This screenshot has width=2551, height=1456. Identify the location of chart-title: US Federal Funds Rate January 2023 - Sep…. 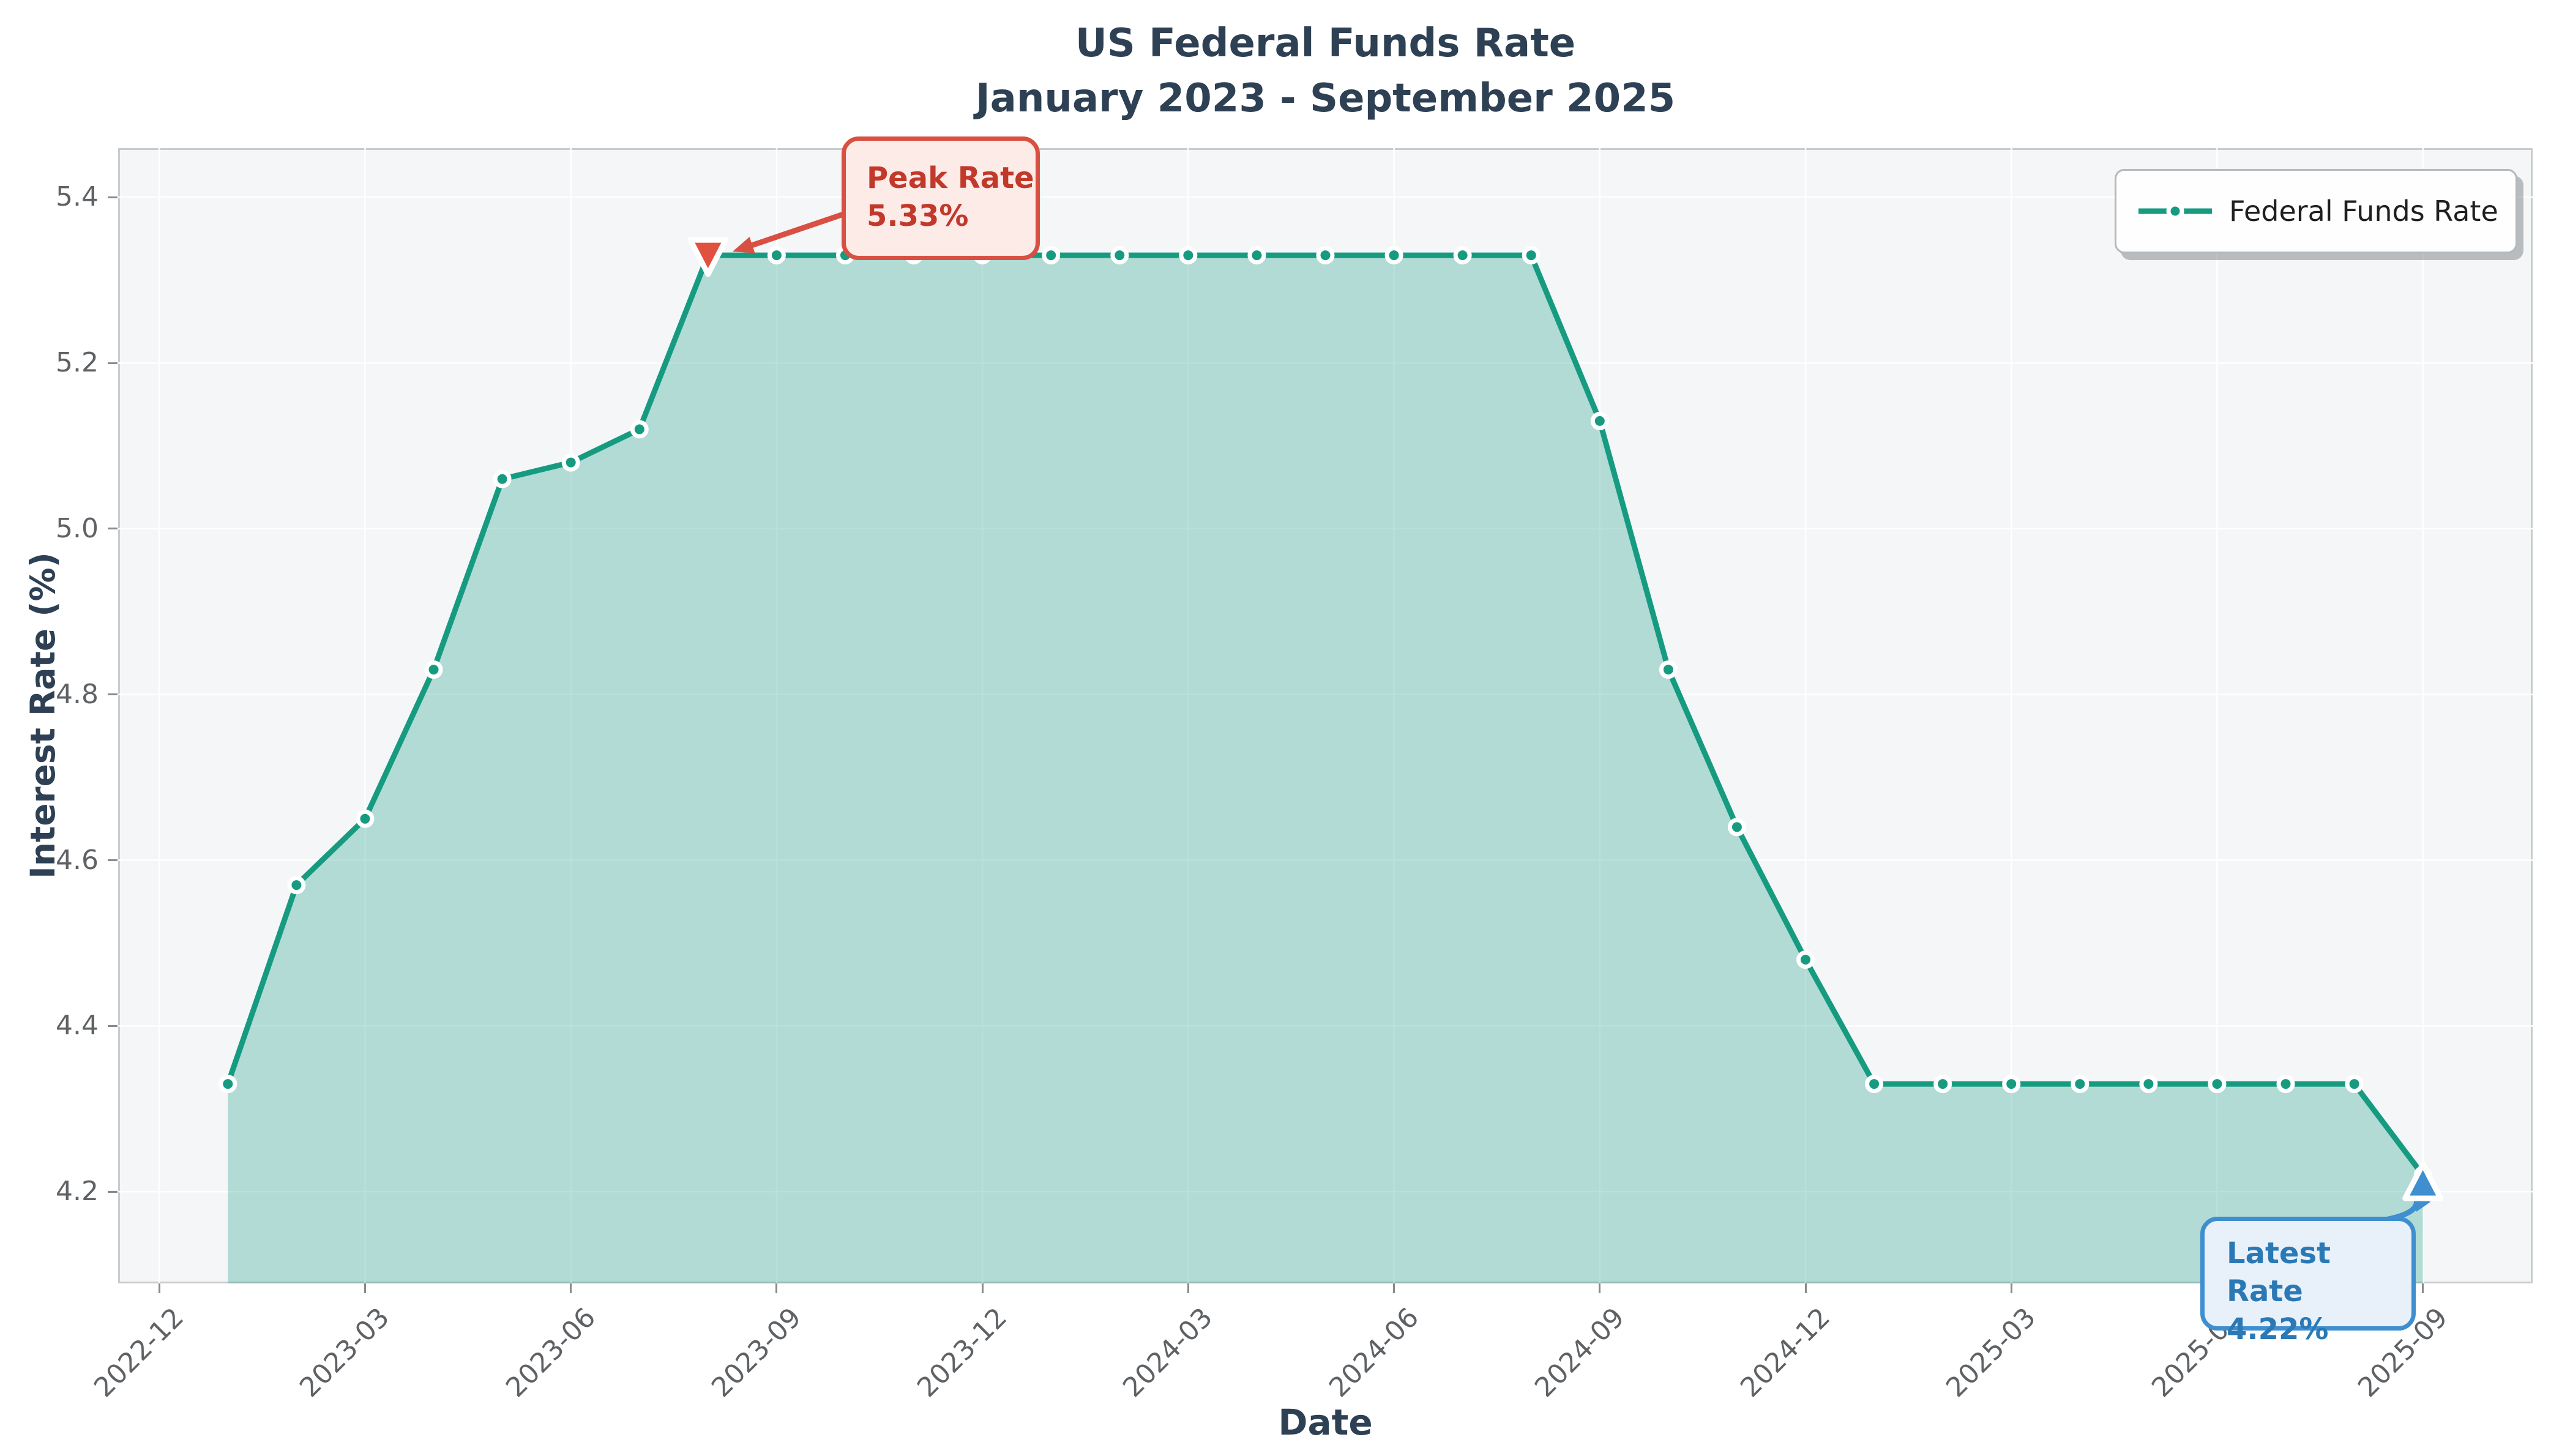
(1325, 71).